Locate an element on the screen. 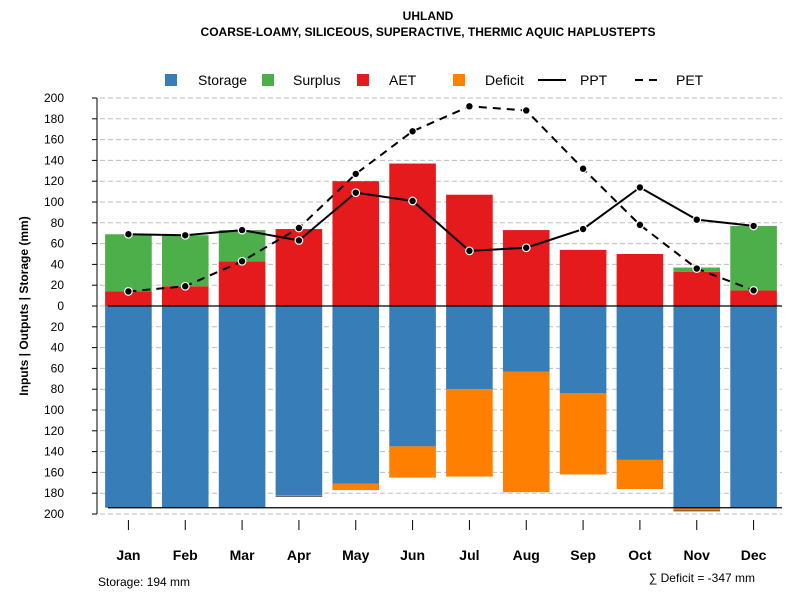 This screenshot has width=800, height=605. x-tick-label: Mar is located at coordinates (242, 555).